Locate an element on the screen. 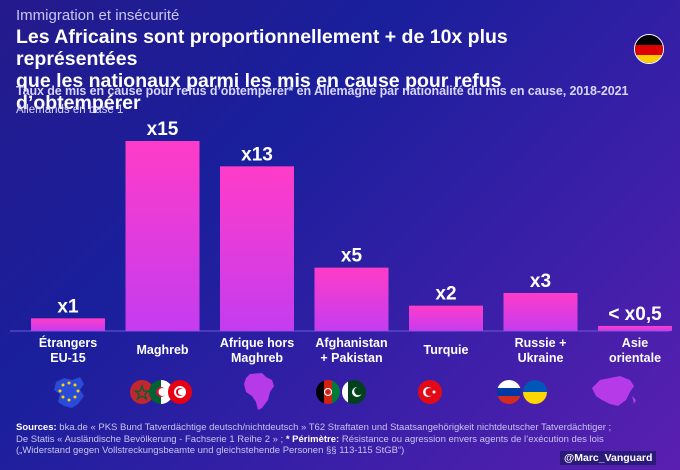 This screenshot has height=470, width=680. eu-flag-icon is located at coordinates (69, 392).